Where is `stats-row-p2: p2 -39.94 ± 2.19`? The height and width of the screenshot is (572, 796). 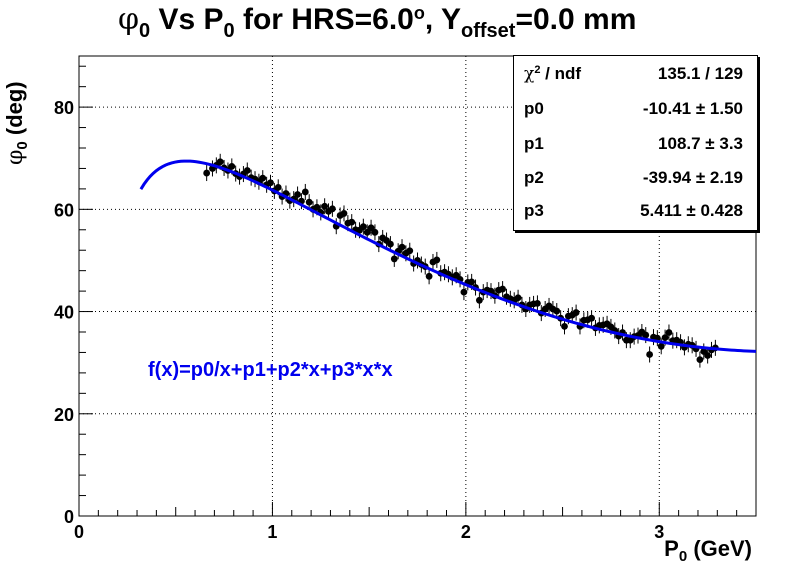
stats-row-p2: p2 -39.94 ± 2.19 is located at coordinates (633, 183).